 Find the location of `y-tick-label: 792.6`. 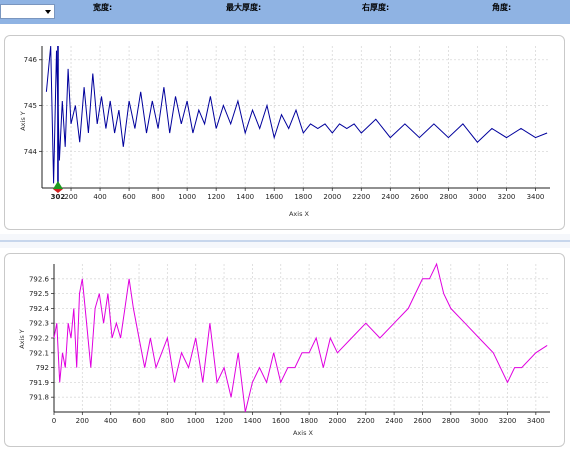

y-tick-label: 792.6 is located at coordinates (39, 279).